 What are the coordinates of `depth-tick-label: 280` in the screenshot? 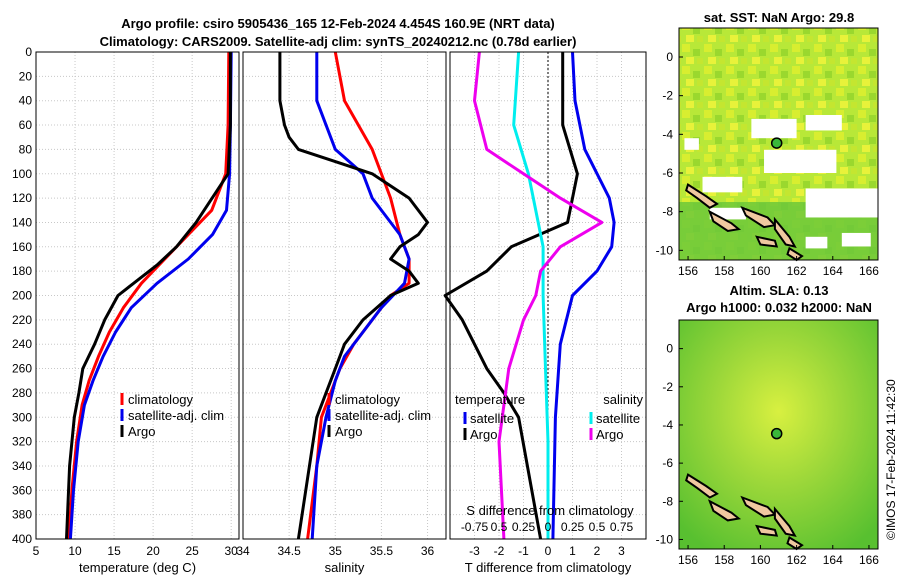 It's located at (22, 393).